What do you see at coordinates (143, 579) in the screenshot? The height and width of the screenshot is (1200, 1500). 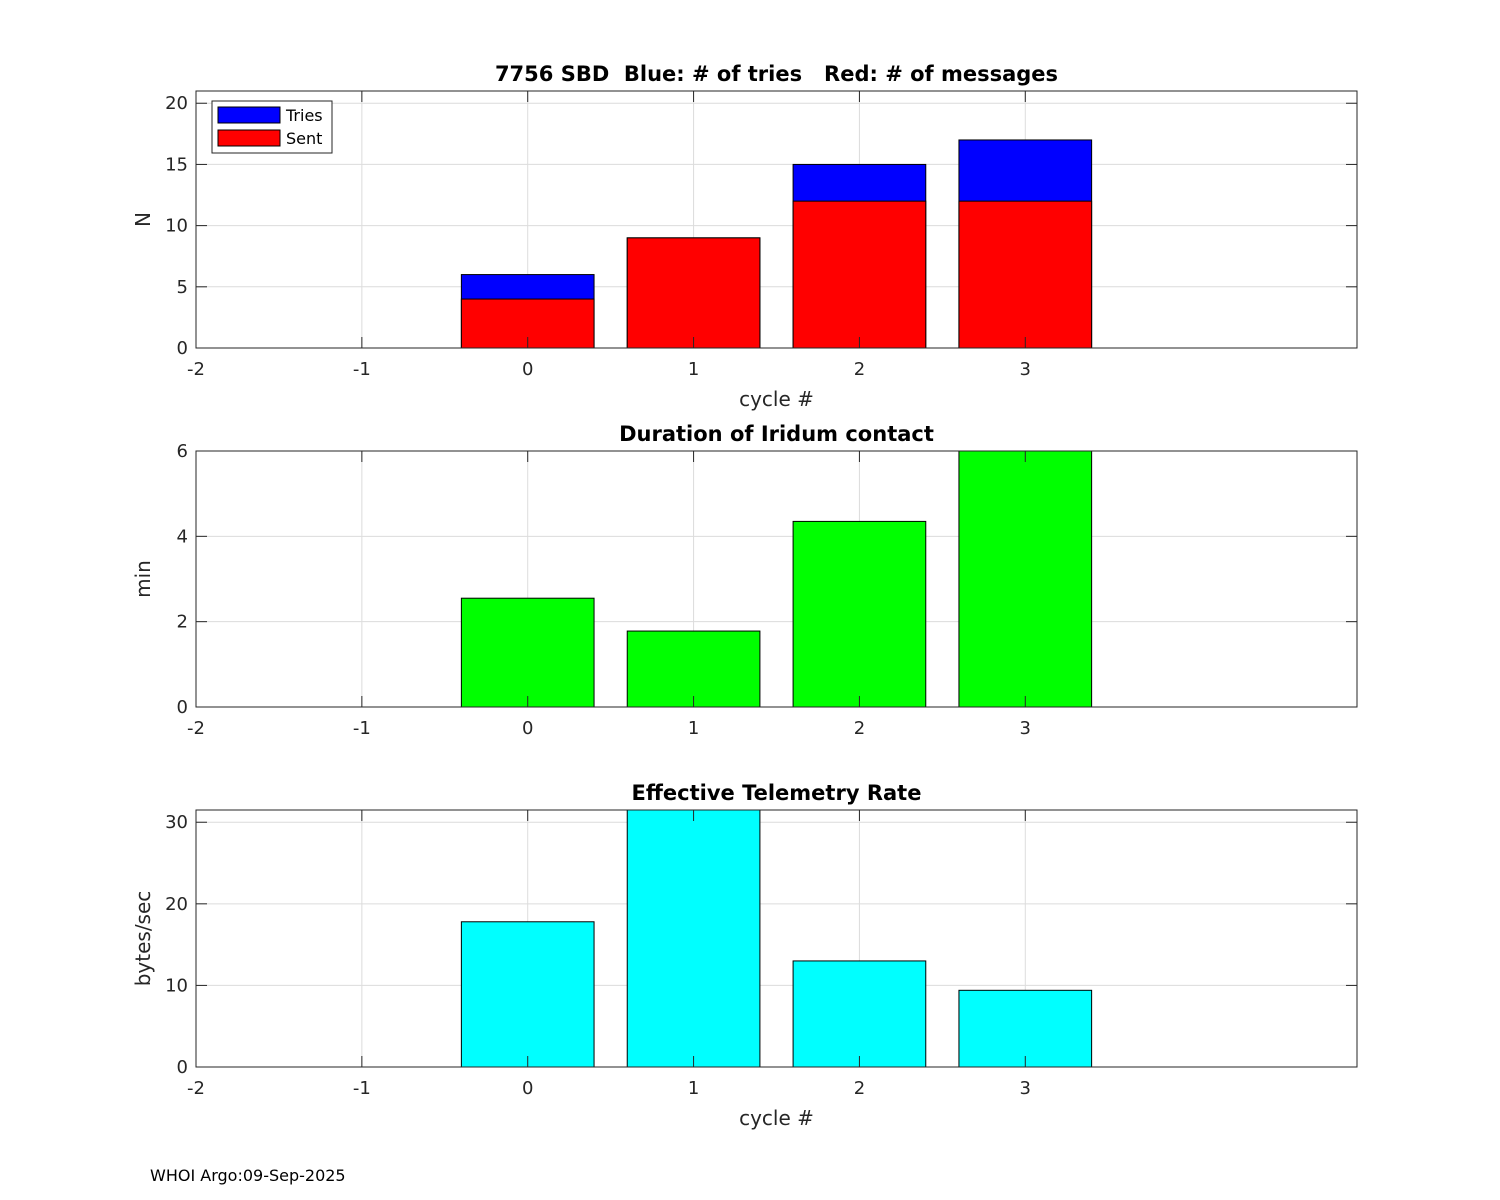 I see `y-axis-label: min` at bounding box center [143, 579].